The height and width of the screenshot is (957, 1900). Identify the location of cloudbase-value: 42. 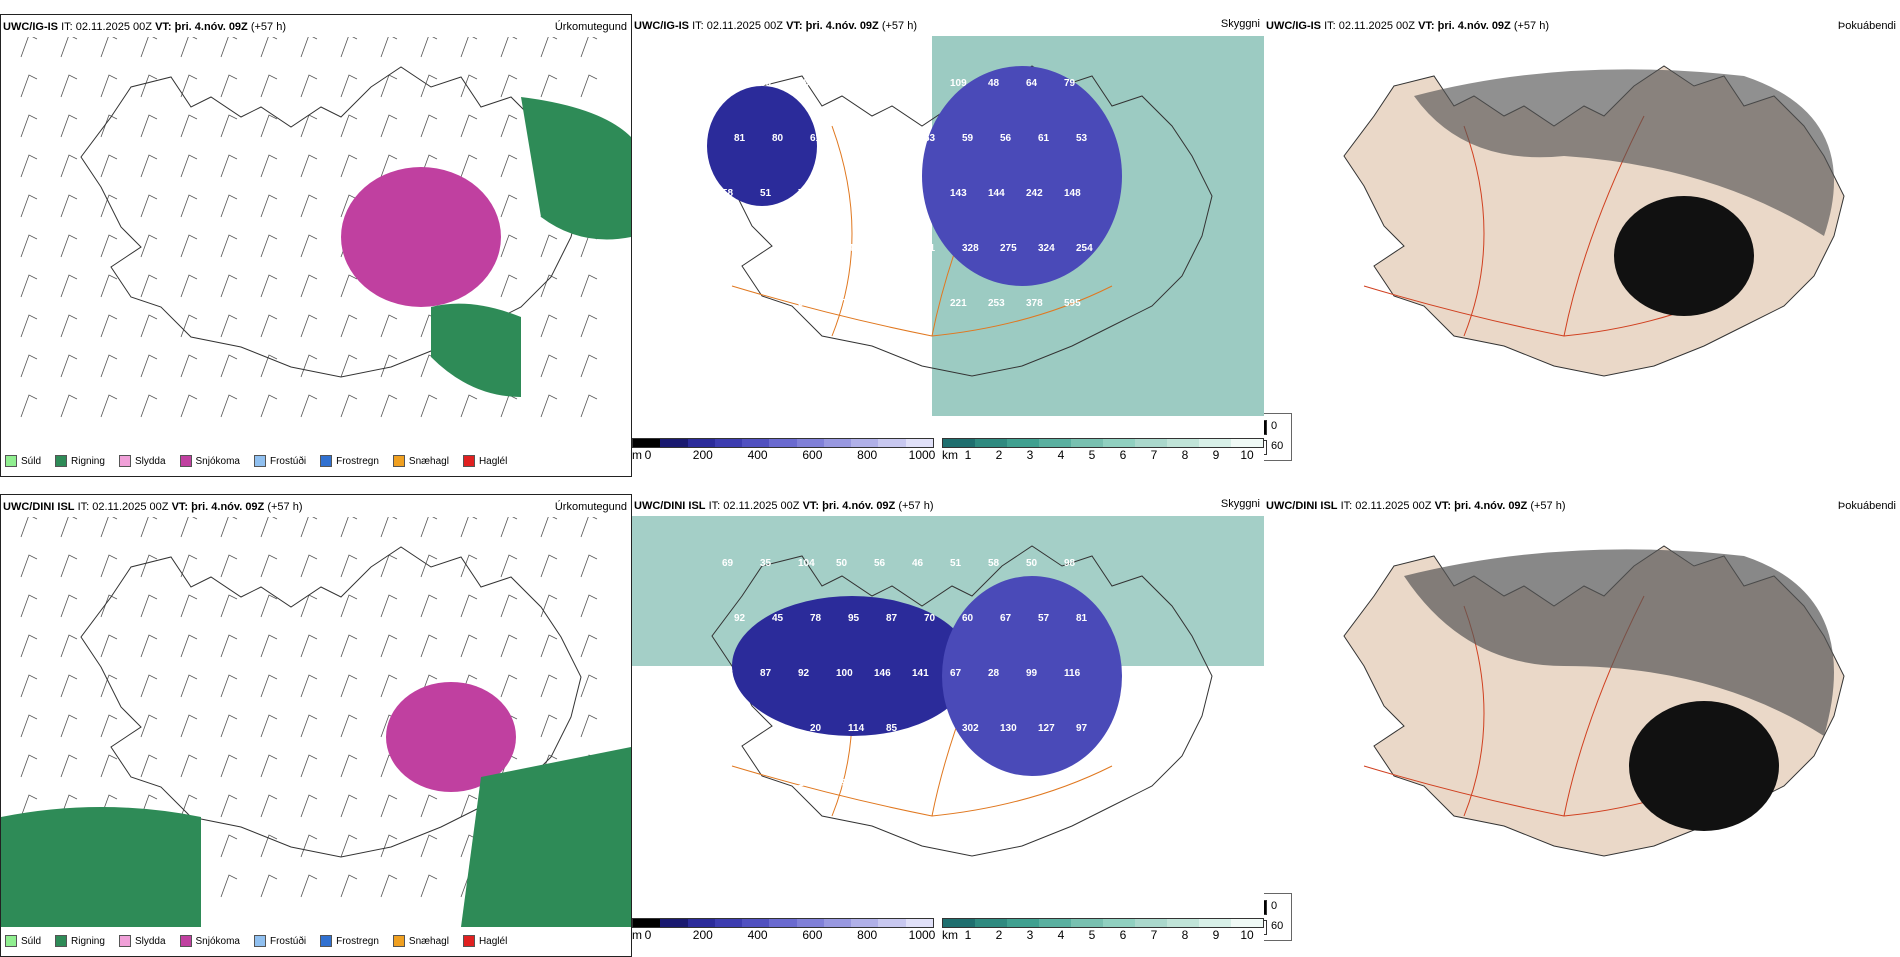
(816, 248).